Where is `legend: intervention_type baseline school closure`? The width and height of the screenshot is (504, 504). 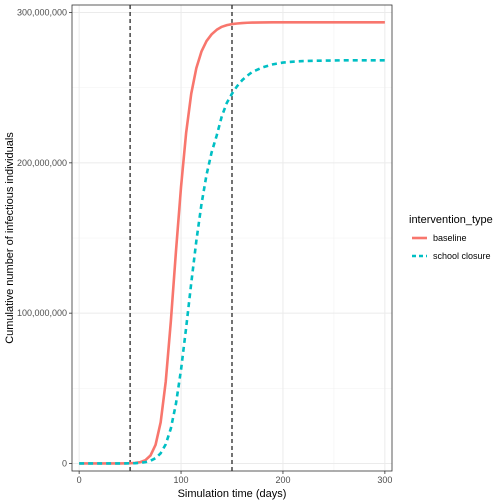
legend: intervention_type baseline school closure is located at coordinates (451, 237).